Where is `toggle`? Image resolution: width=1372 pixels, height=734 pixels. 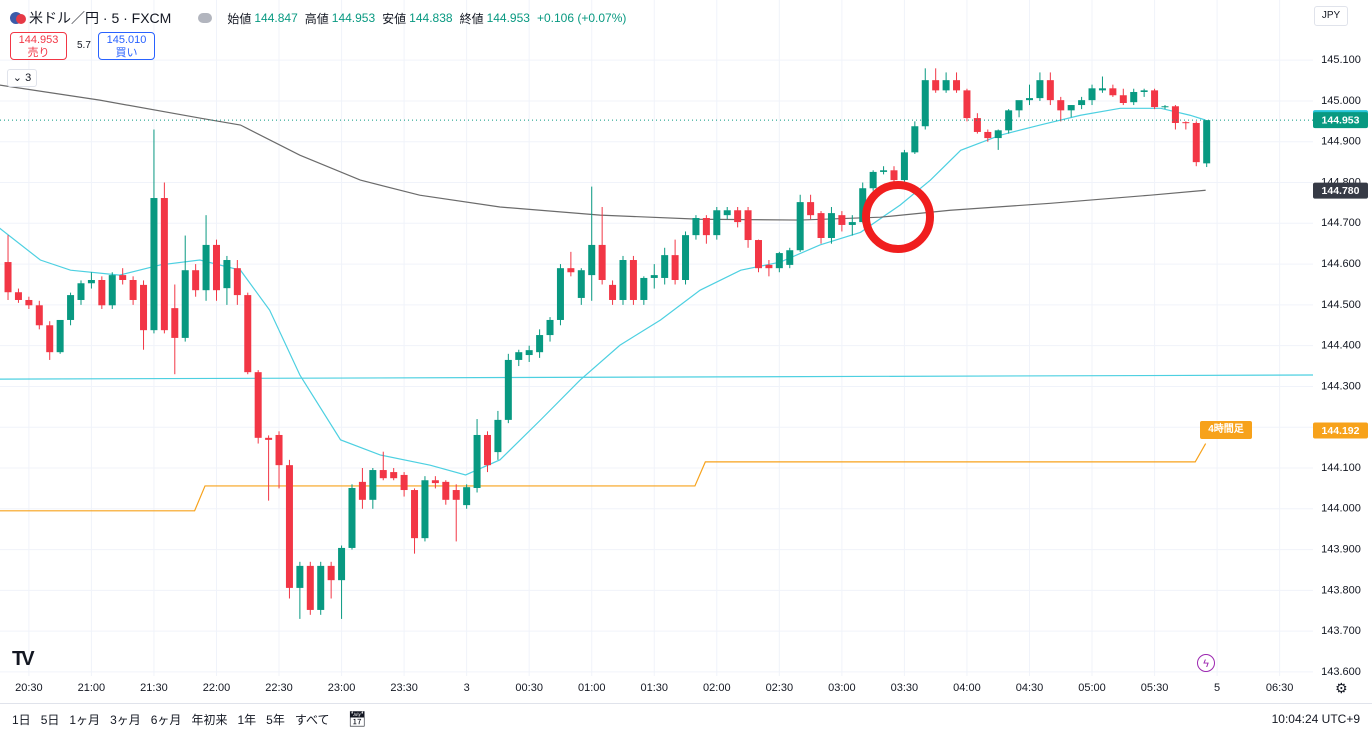
toggle is located at coordinates (205, 18).